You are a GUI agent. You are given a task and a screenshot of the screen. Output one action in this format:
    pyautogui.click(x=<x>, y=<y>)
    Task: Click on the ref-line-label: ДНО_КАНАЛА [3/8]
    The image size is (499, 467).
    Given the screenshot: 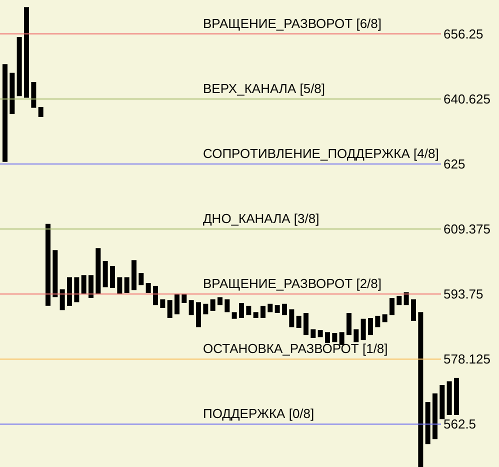 What is the action you would take?
    pyautogui.click(x=261, y=218)
    